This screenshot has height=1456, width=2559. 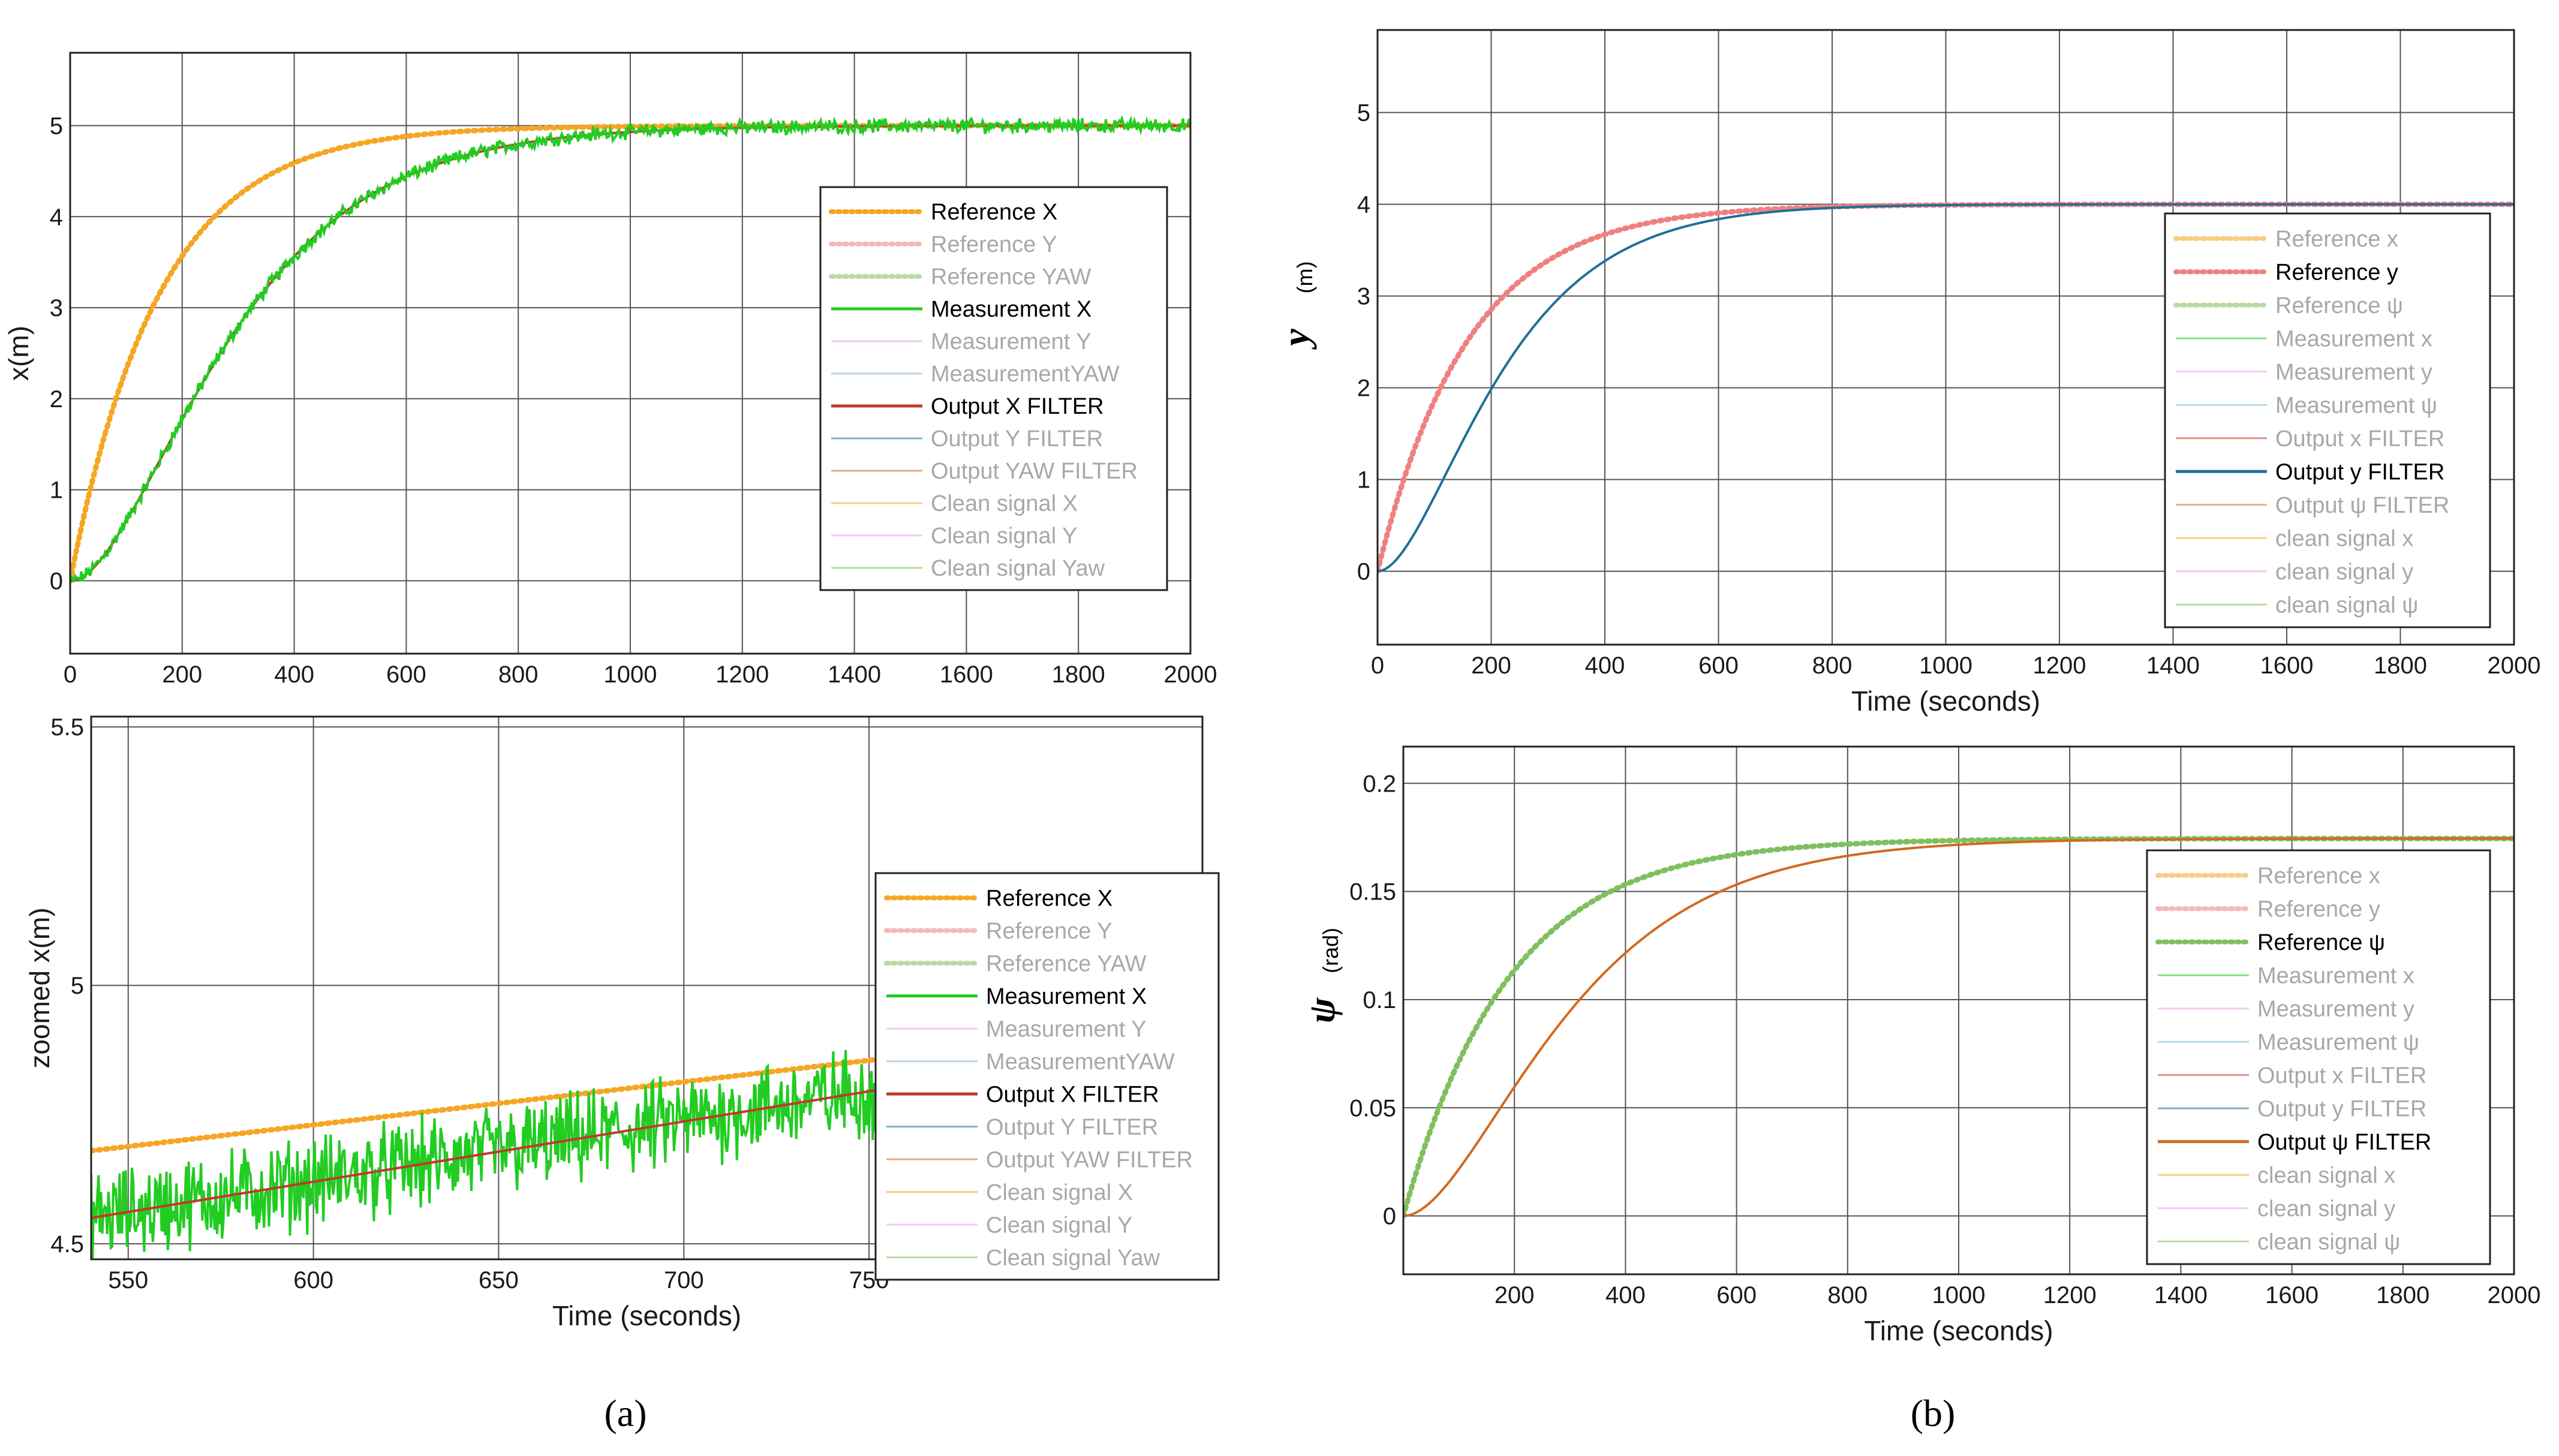 I want to click on legend-entry-label: clean signal ψ, so click(x=2346, y=605).